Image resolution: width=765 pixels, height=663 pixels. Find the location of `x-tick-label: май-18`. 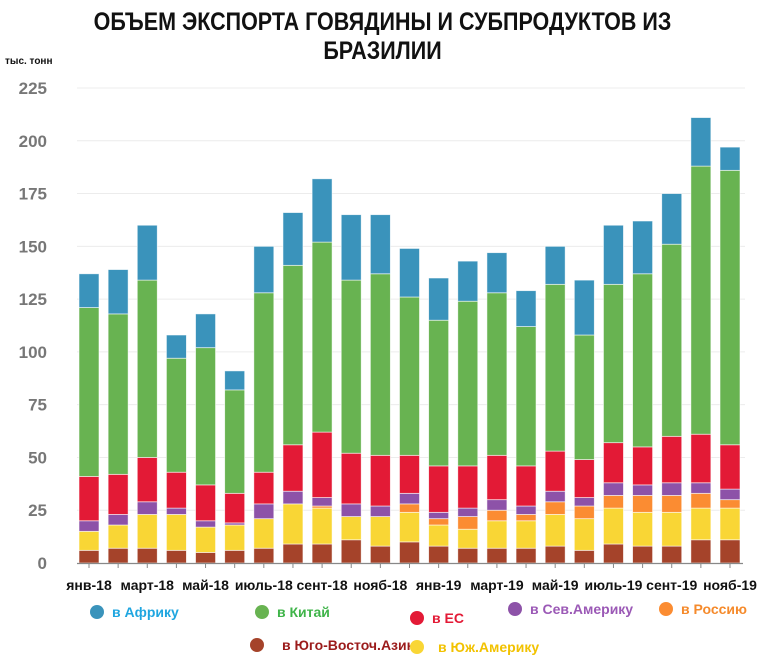

x-tick-label: май-18 is located at coordinates (205, 585).